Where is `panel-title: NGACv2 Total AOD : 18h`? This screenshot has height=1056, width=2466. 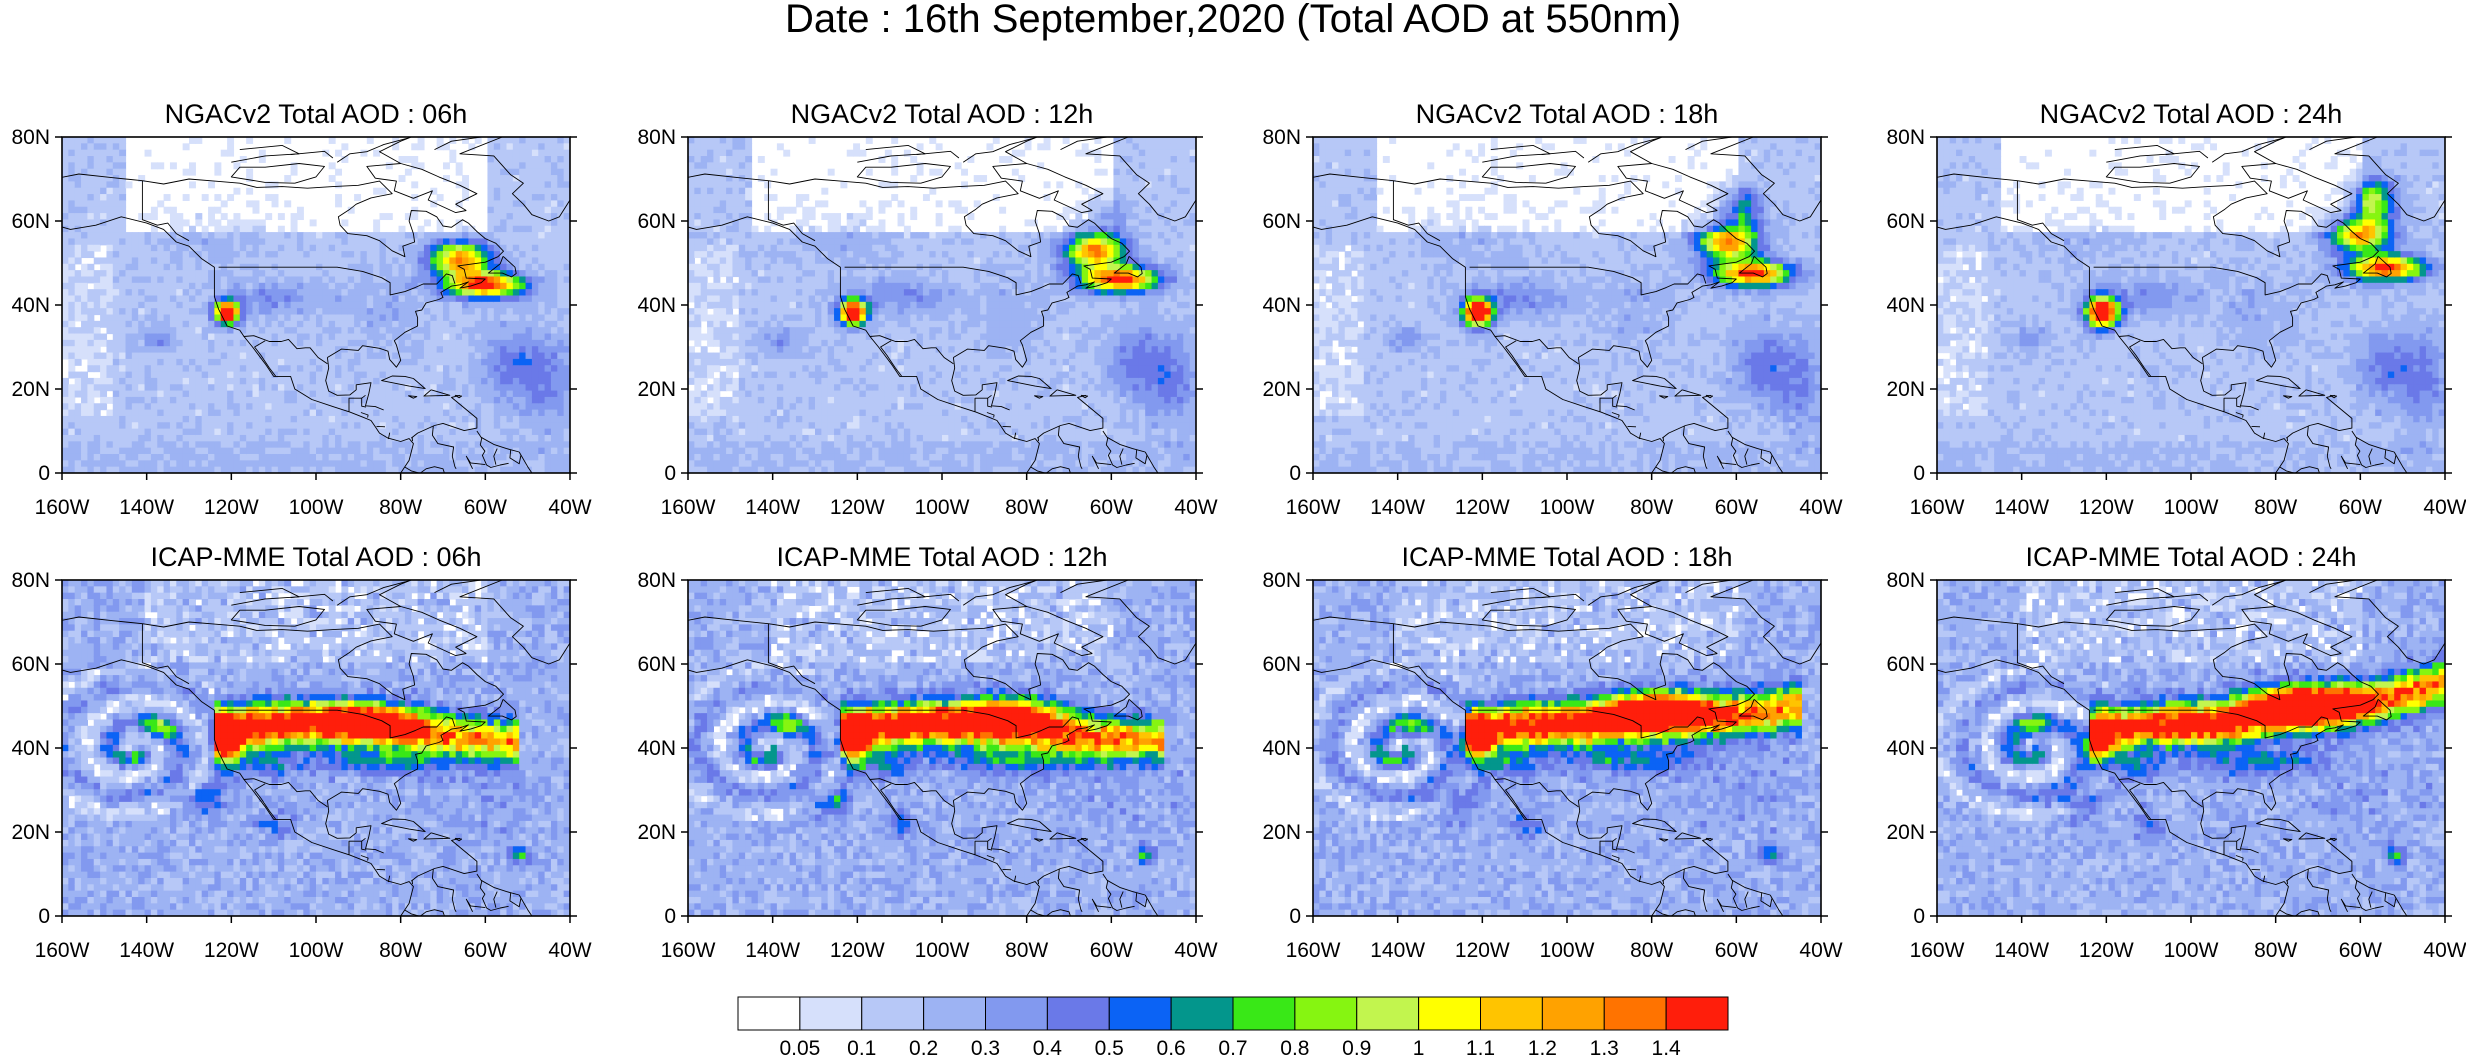
panel-title: NGACv2 Total AOD : 18h is located at coordinates (1567, 114).